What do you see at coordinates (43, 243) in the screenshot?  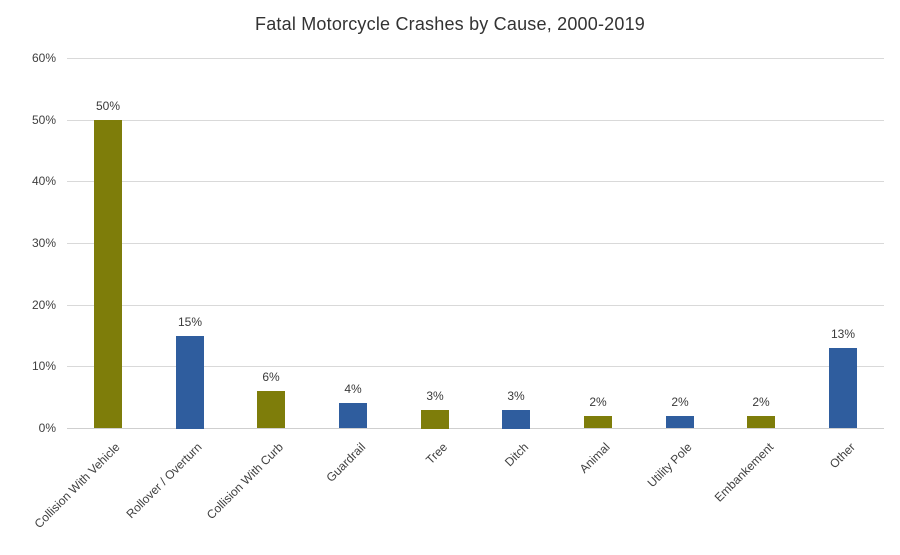 I see `y-tick-label: 30%` at bounding box center [43, 243].